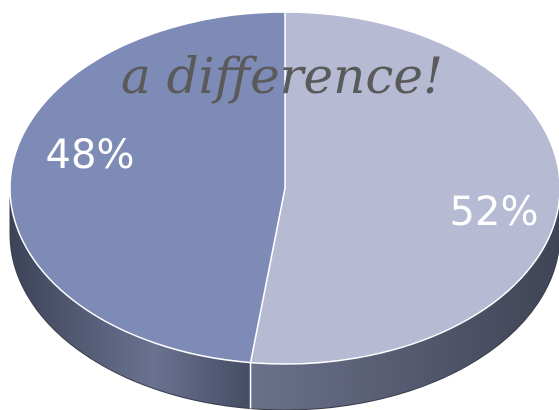 The width and height of the screenshot is (559, 410). What do you see at coordinates (90, 155) in the screenshot?
I see `slice-label-48: 48%` at bounding box center [90, 155].